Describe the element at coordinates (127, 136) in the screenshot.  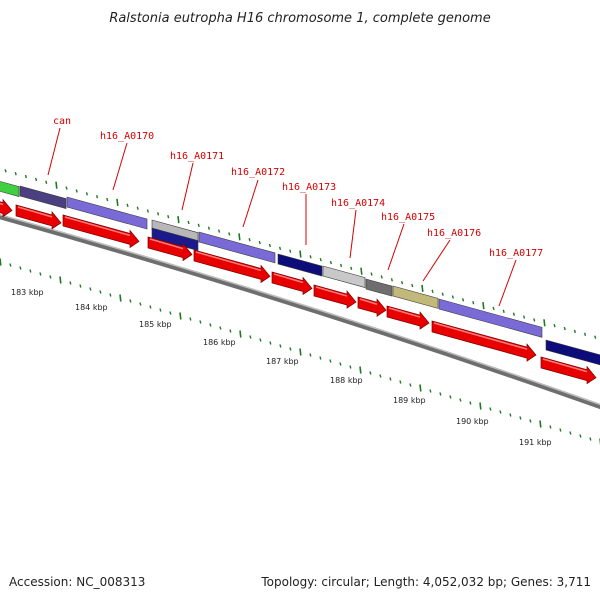
I see `gene-label: h16_A0170` at that location.